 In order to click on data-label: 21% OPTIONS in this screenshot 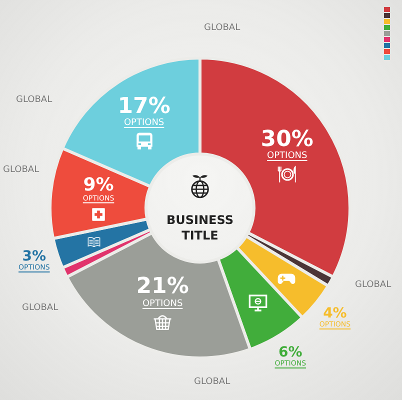, I will do `click(162, 292)`.